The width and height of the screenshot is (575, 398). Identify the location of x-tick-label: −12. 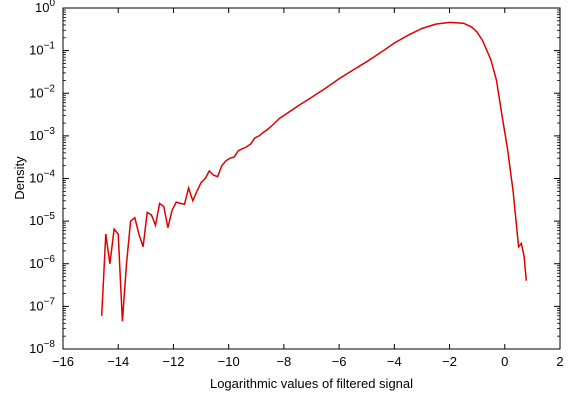
(173, 361).